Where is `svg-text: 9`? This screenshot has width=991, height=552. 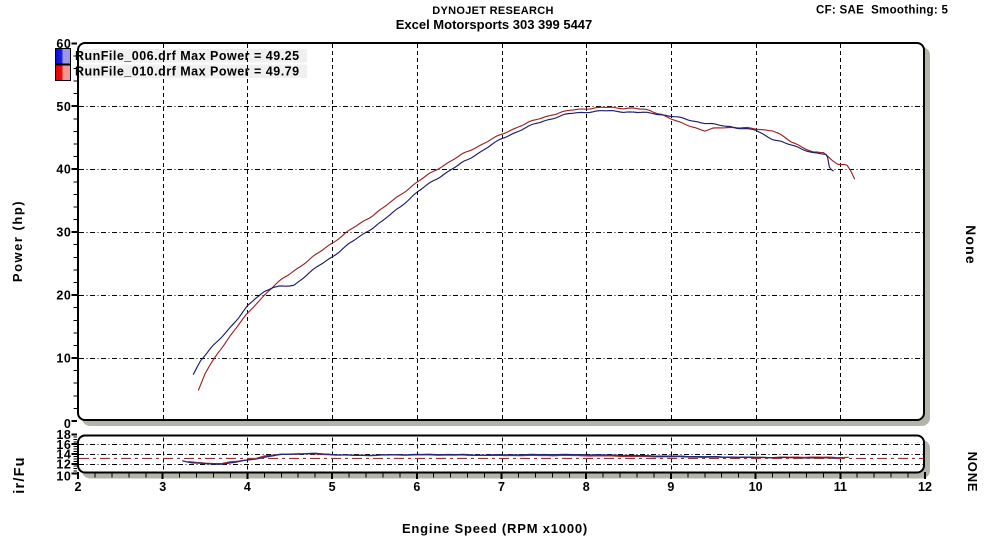
svg-text: 9 is located at coordinates (670, 487).